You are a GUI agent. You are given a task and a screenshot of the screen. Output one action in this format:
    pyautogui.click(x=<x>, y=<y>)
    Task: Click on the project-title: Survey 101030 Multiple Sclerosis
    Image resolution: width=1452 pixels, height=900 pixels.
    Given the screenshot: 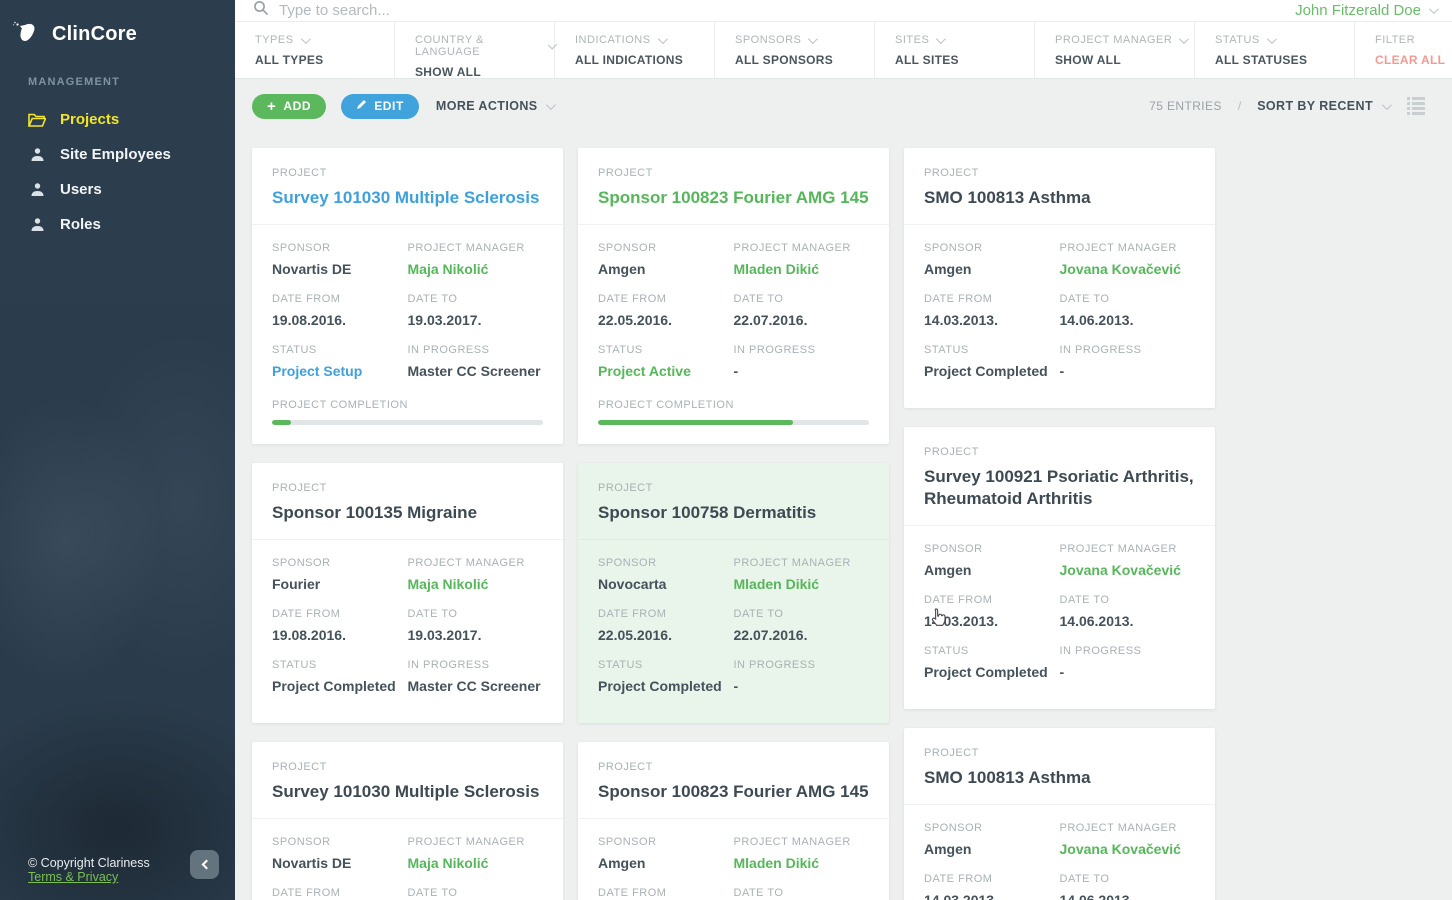 What is the action you would take?
    pyautogui.click(x=406, y=197)
    